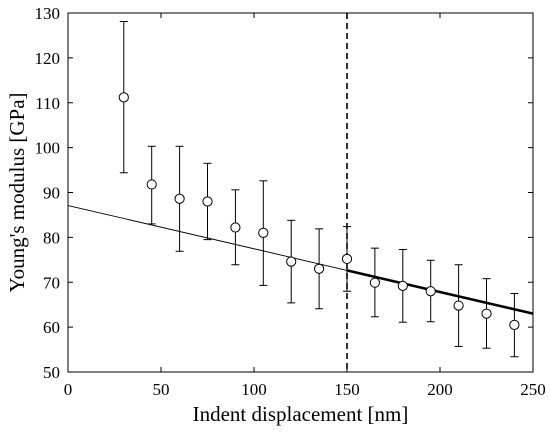 This screenshot has width=550, height=434. Describe the element at coordinates (347, 389) in the screenshot. I see `x-tick-label: 150` at that location.